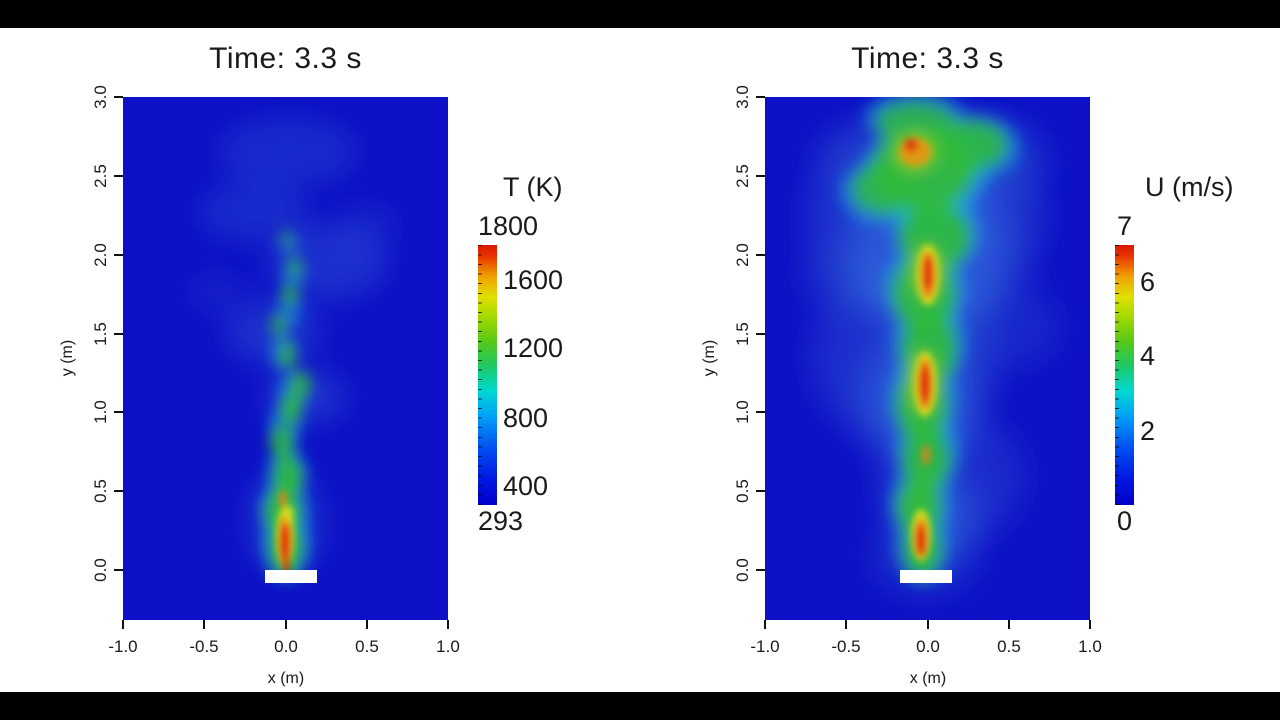 Image resolution: width=1280 pixels, height=720 pixels. I want to click on colorbar-tick-label: 4, so click(1148, 356).